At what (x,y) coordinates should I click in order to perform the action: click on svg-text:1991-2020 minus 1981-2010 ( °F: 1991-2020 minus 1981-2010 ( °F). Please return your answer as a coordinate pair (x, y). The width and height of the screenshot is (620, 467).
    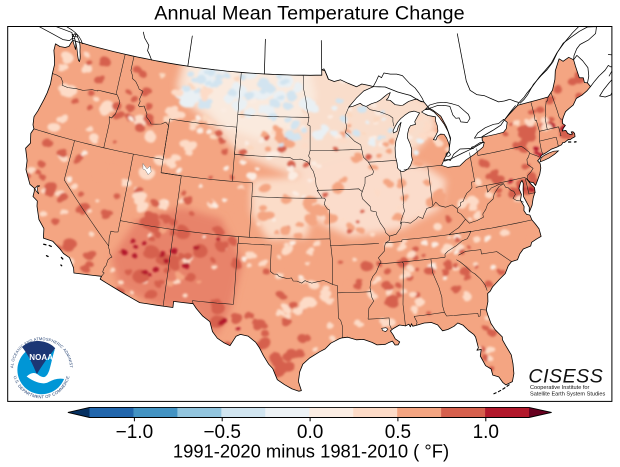
    Looking at the image, I should click on (311, 451).